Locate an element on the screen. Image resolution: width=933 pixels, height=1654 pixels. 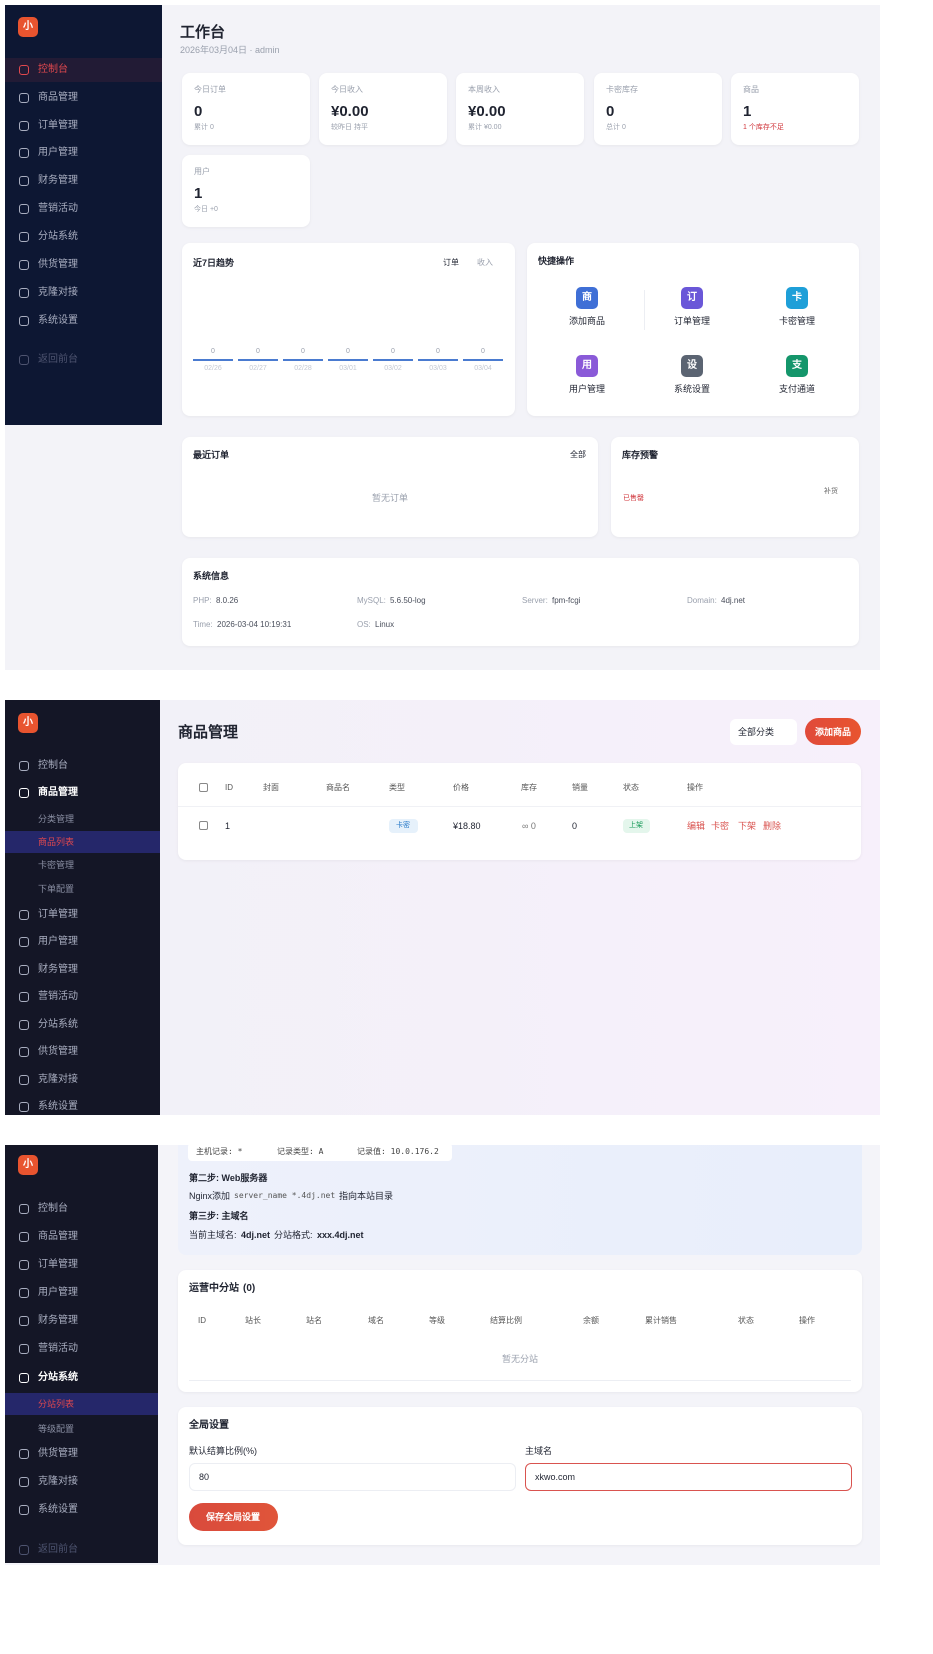
menu-item: 分类管理 is located at coordinates (56, 818).